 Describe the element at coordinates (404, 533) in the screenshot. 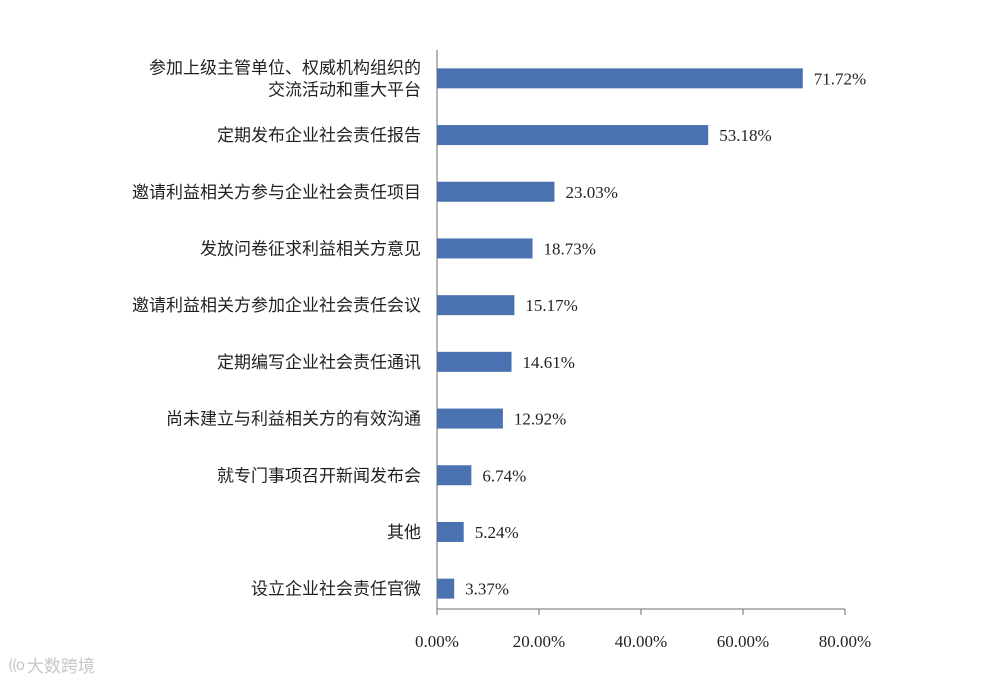

I see `category-label: 其他` at that location.